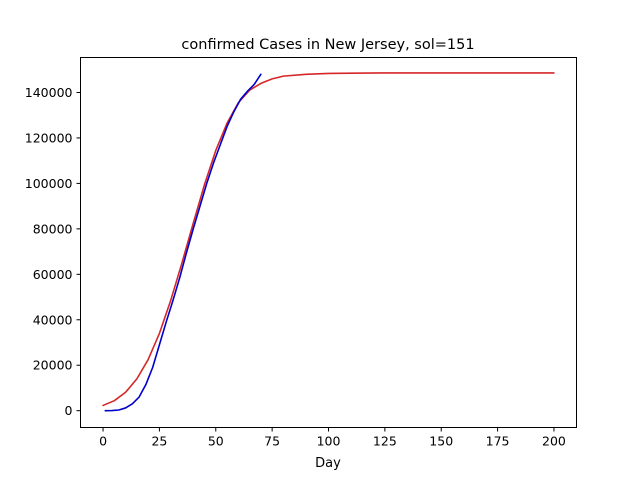 This screenshot has height=484, width=640. What do you see at coordinates (53, 319) in the screenshot?
I see `y-tick-label: 40000` at bounding box center [53, 319].